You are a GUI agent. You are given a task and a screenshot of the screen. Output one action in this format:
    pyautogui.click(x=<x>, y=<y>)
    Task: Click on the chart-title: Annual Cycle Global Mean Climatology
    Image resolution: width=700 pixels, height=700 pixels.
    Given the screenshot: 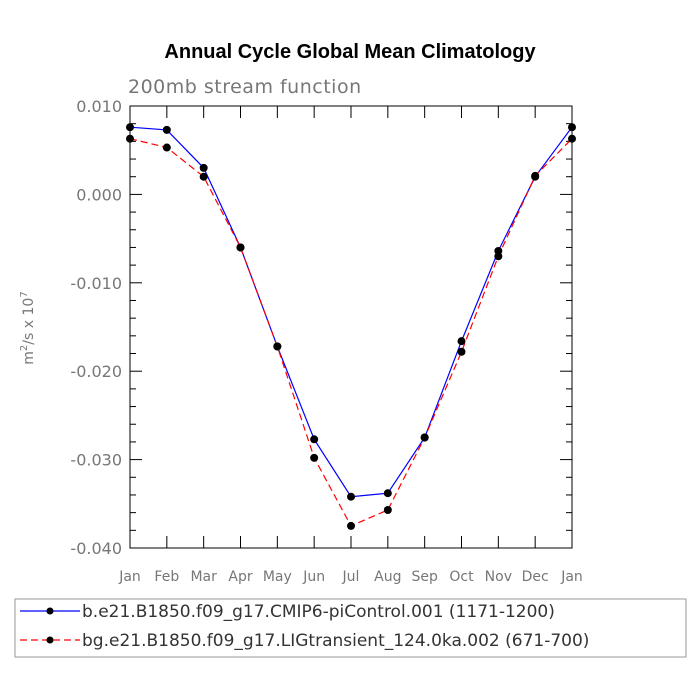 What is the action you would take?
    pyautogui.click(x=350, y=52)
    